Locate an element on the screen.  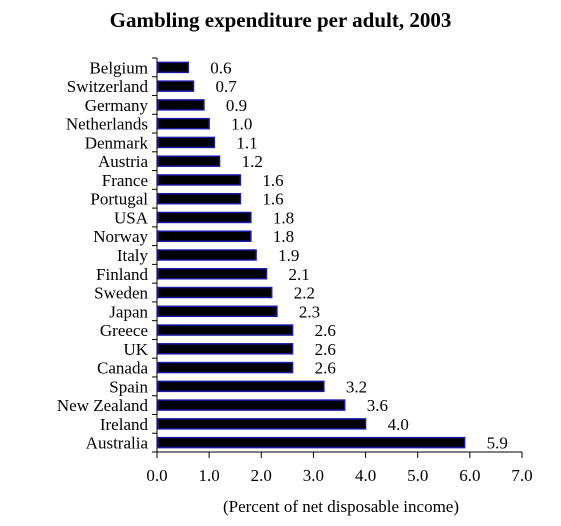
category-label: Australia is located at coordinates (117, 443).